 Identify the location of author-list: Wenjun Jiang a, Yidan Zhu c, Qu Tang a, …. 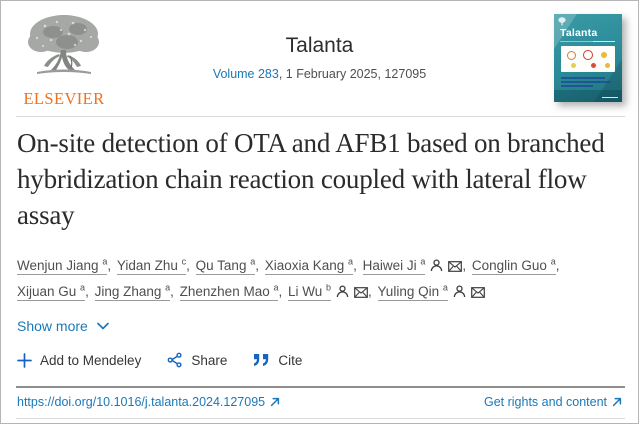
(321, 279).